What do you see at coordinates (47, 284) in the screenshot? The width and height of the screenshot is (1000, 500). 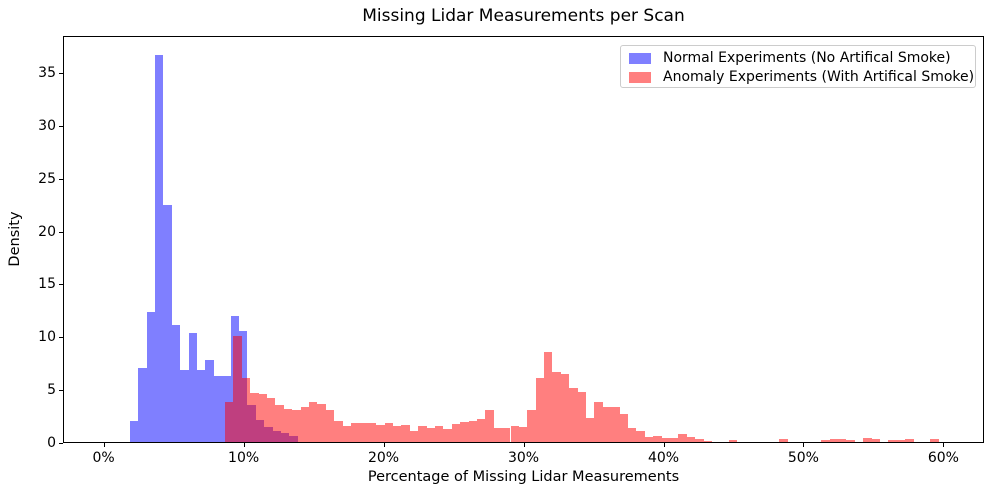 I see `y-tick-label: 15` at bounding box center [47, 284].